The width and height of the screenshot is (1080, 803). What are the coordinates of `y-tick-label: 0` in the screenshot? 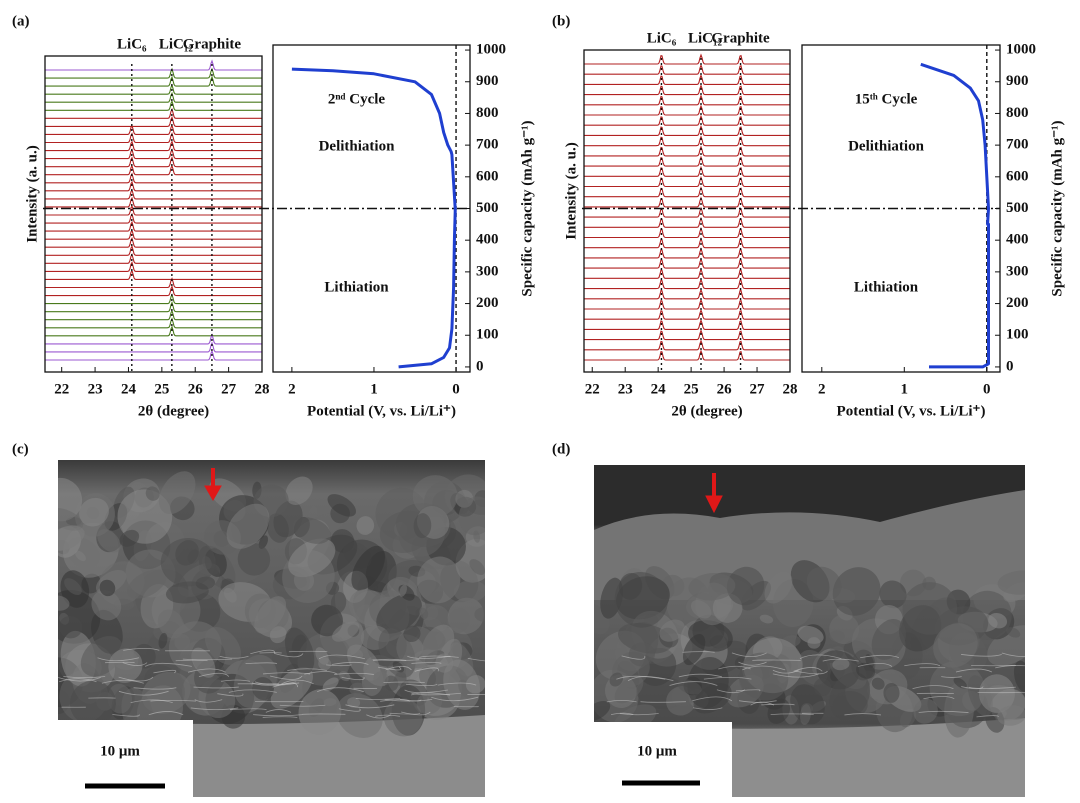 It's located at (480, 366).